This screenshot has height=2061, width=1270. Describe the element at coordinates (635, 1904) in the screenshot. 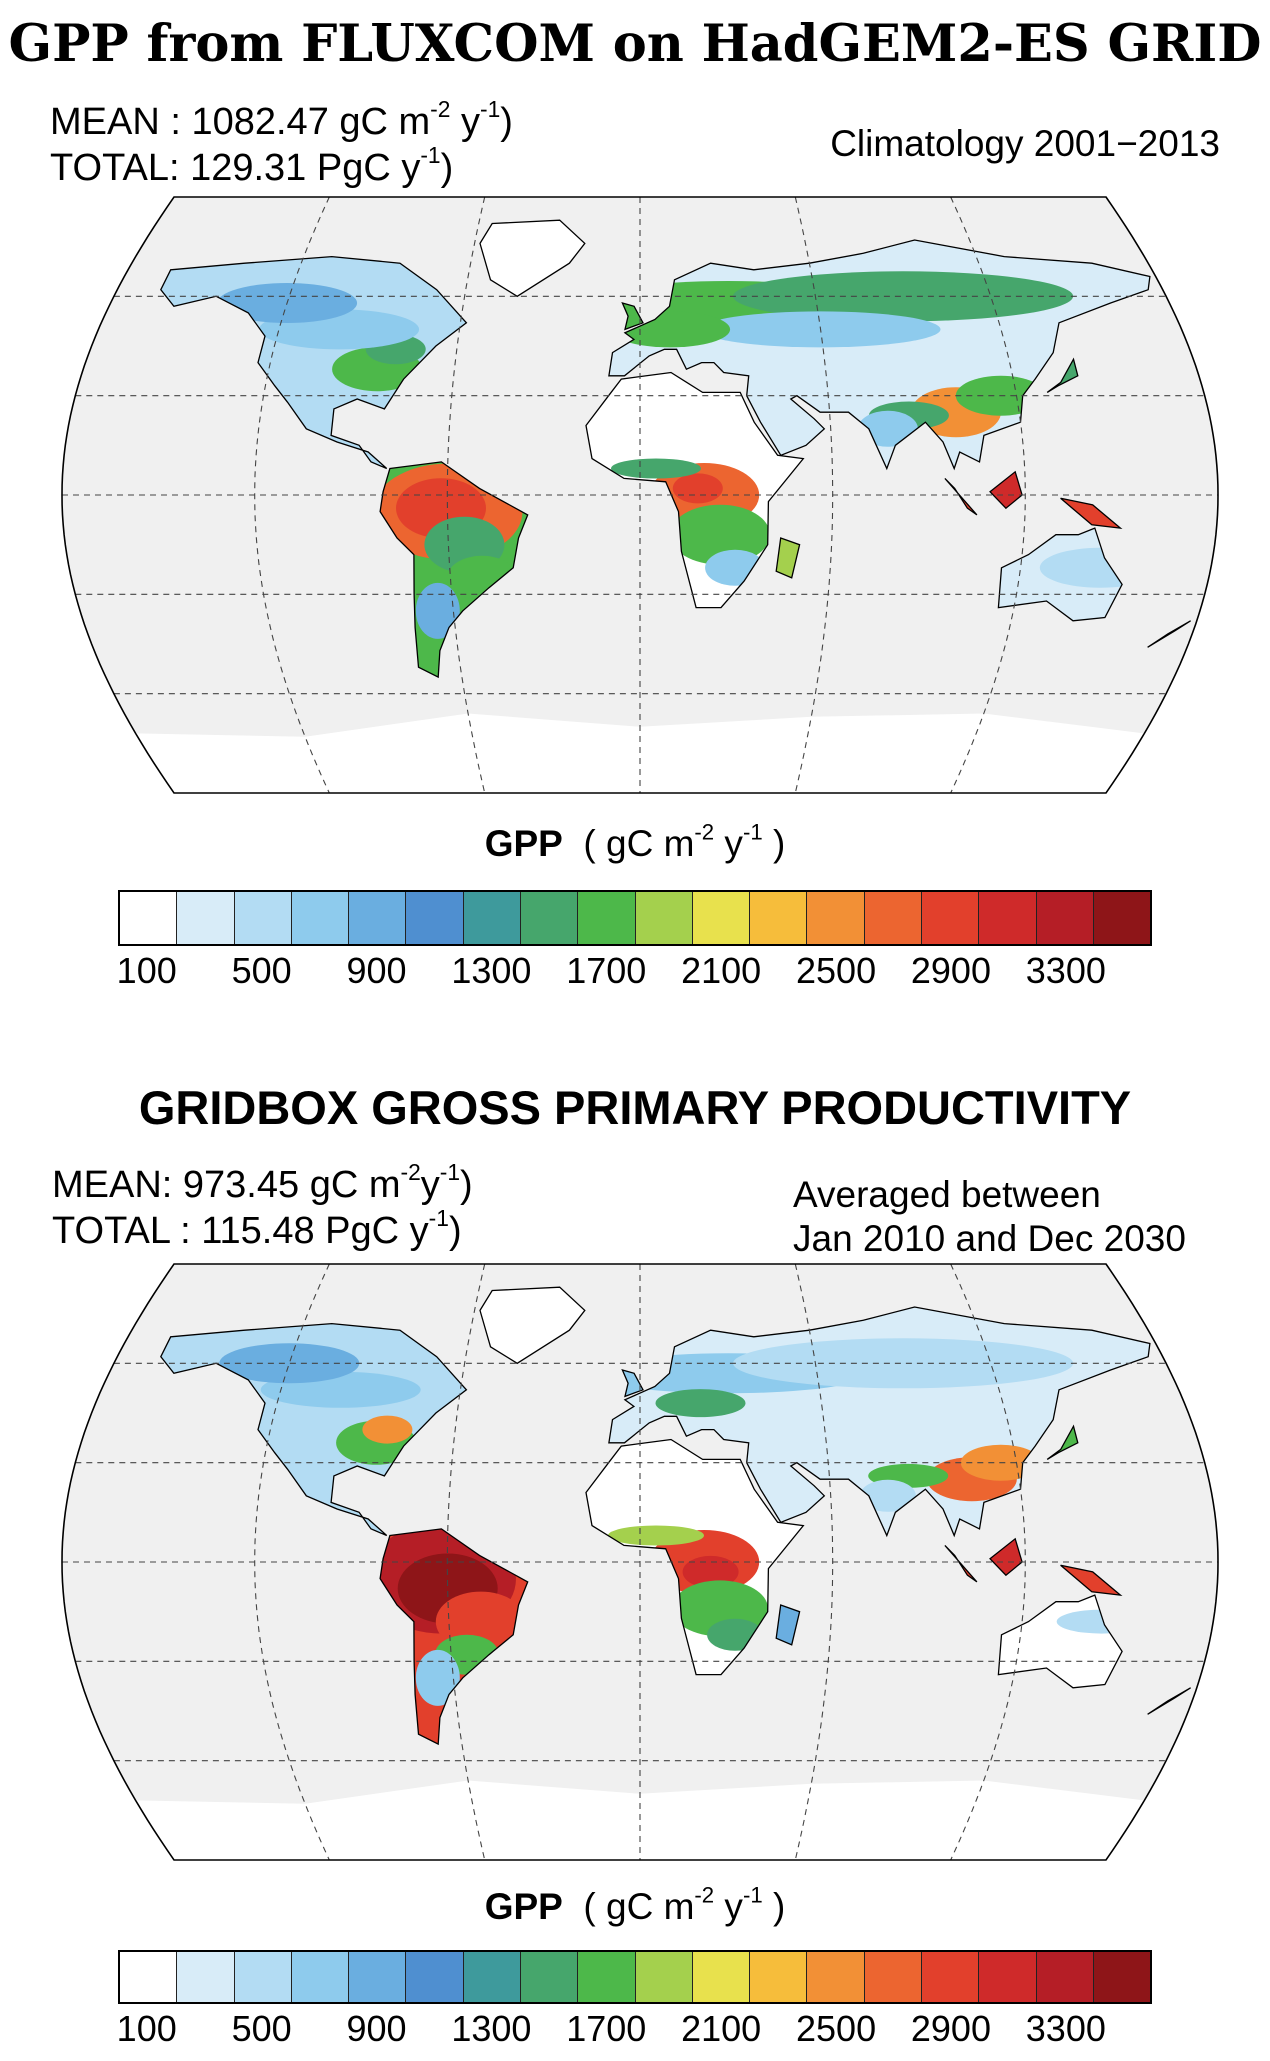

I see `panel-2-colorbar-title: GPP ( gC m-2 y-1 )` at that location.